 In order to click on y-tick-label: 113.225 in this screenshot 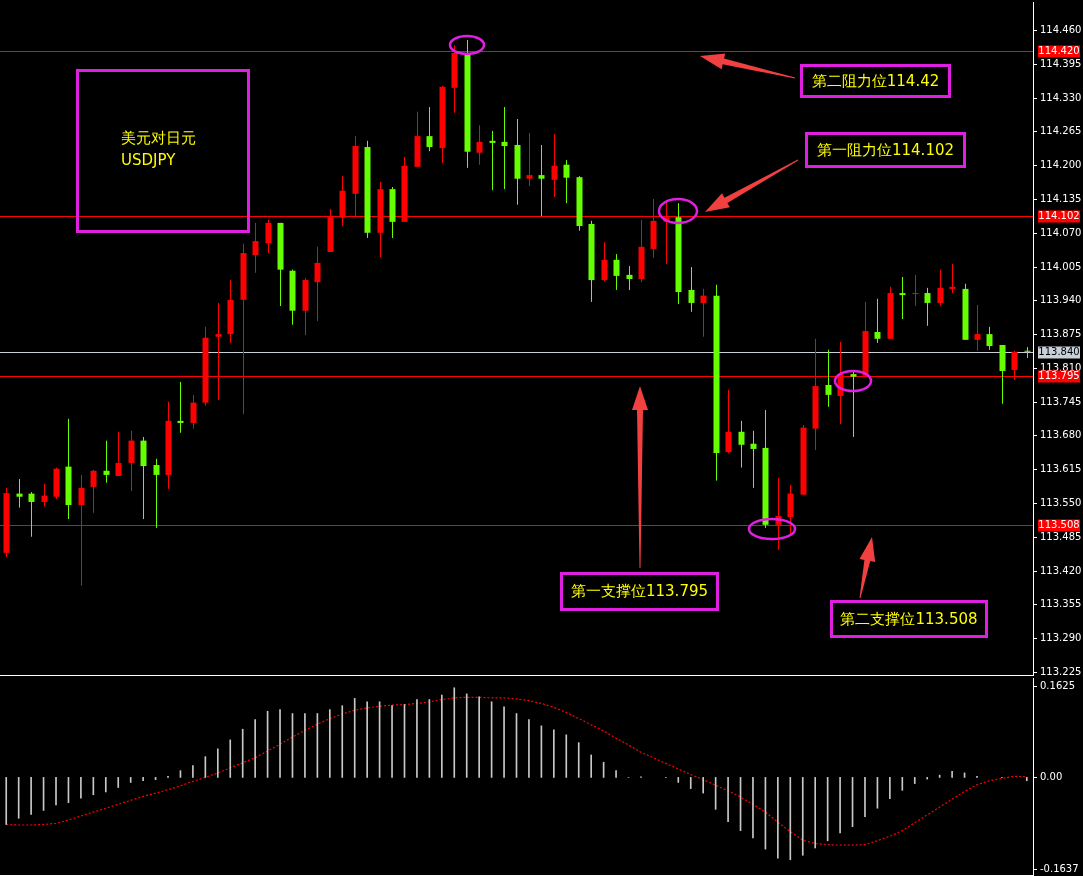, I will do `click(1061, 672)`.